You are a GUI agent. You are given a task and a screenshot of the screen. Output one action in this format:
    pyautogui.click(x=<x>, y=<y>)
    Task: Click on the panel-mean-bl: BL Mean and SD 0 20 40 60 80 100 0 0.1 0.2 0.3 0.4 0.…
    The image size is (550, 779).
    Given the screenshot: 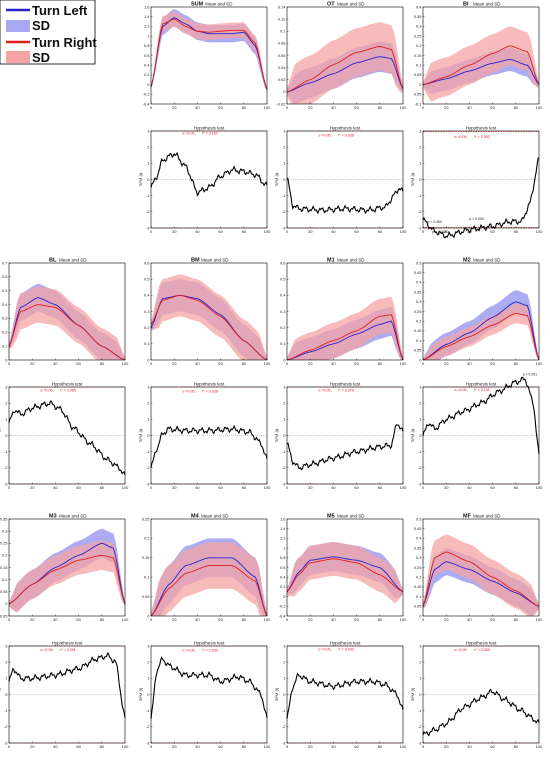 What is the action you would take?
    pyautogui.click(x=65, y=312)
    